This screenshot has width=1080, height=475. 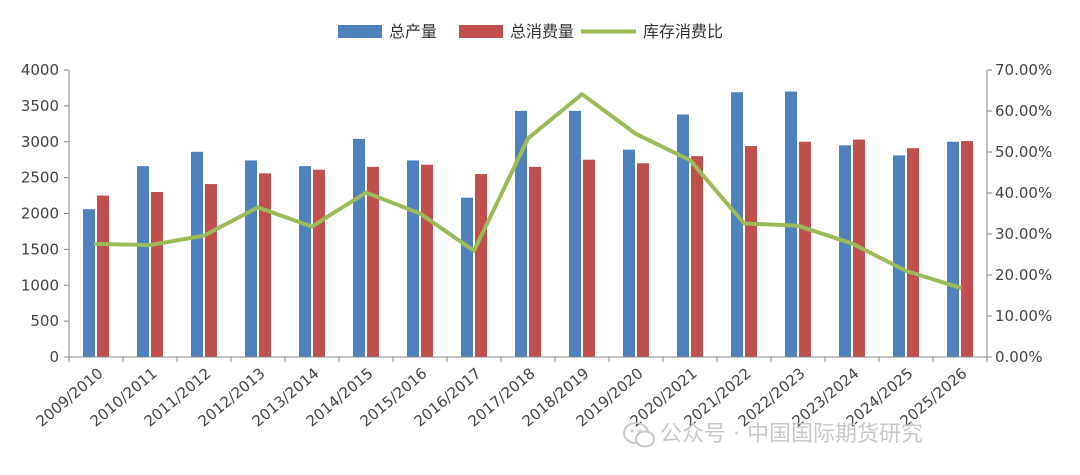 What do you see at coordinates (639, 435) in the screenshot?
I see `wechat-icon` at bounding box center [639, 435].